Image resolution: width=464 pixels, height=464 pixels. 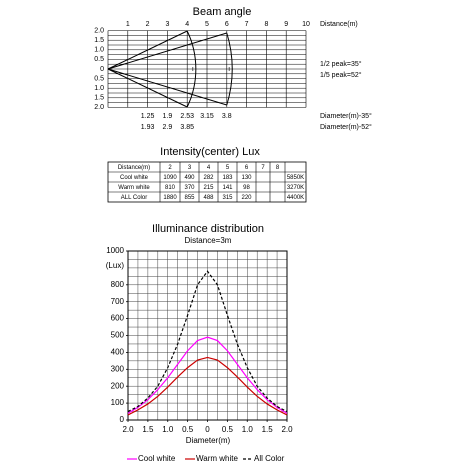 What do you see at coordinates (286, 24) in the screenshot?
I see `distance-tick: 9` at bounding box center [286, 24].